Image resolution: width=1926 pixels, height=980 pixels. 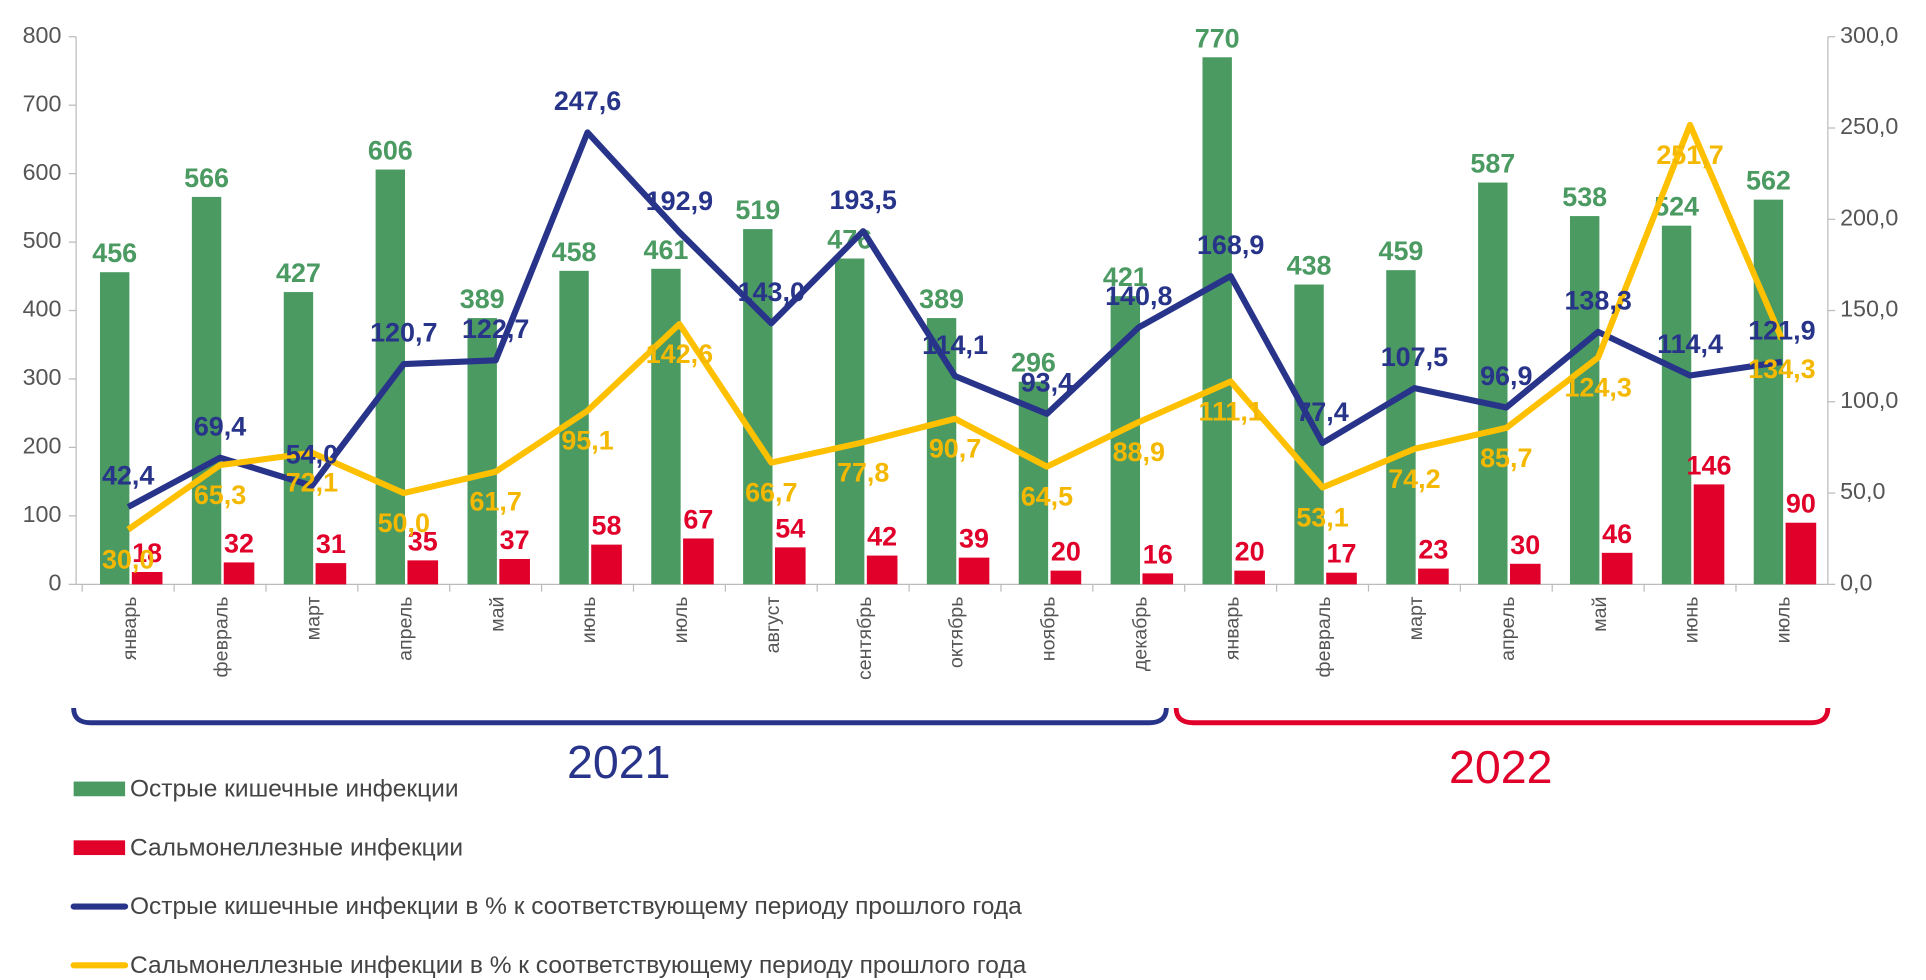 I want to click on year-brace, so click(x=620, y=716).